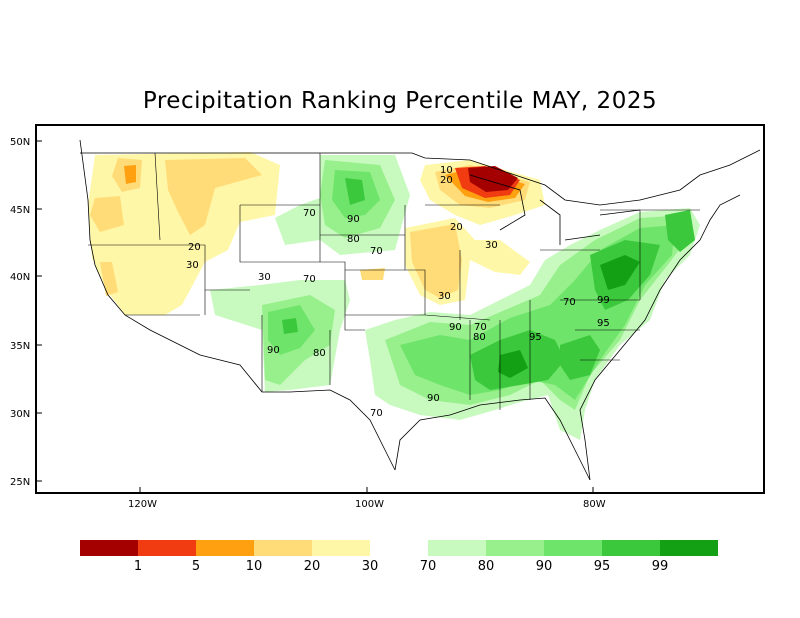 Image resolution: width=800 pixels, height=618 pixels. I want to click on canada-border, so click(420, 177).